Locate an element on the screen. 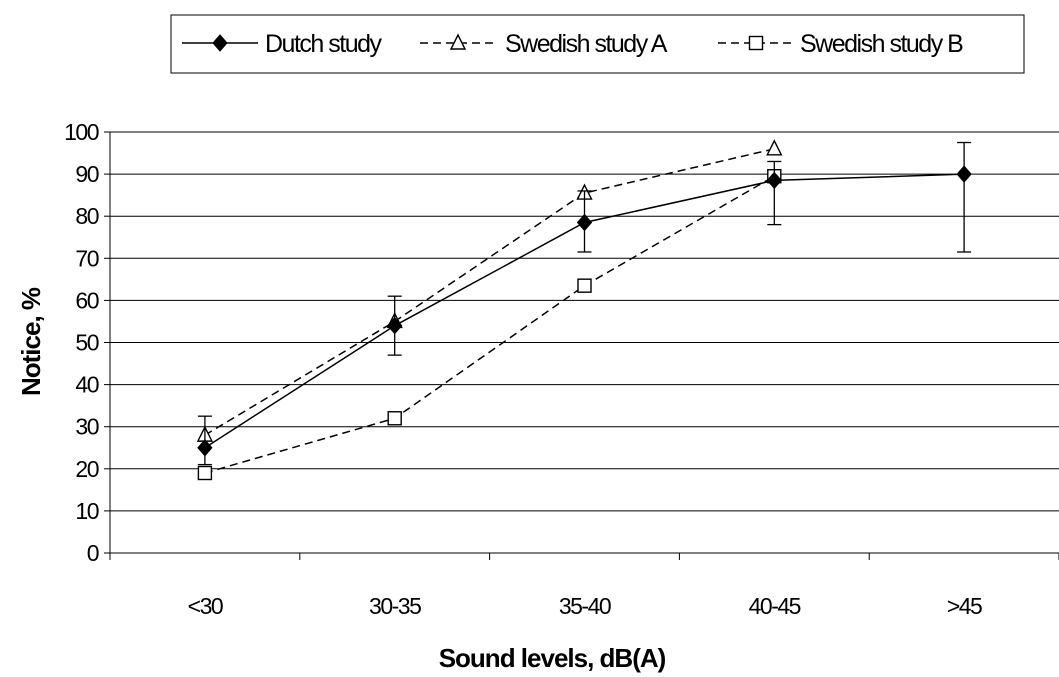  x-tick-label-0: <30 is located at coordinates (205, 606).